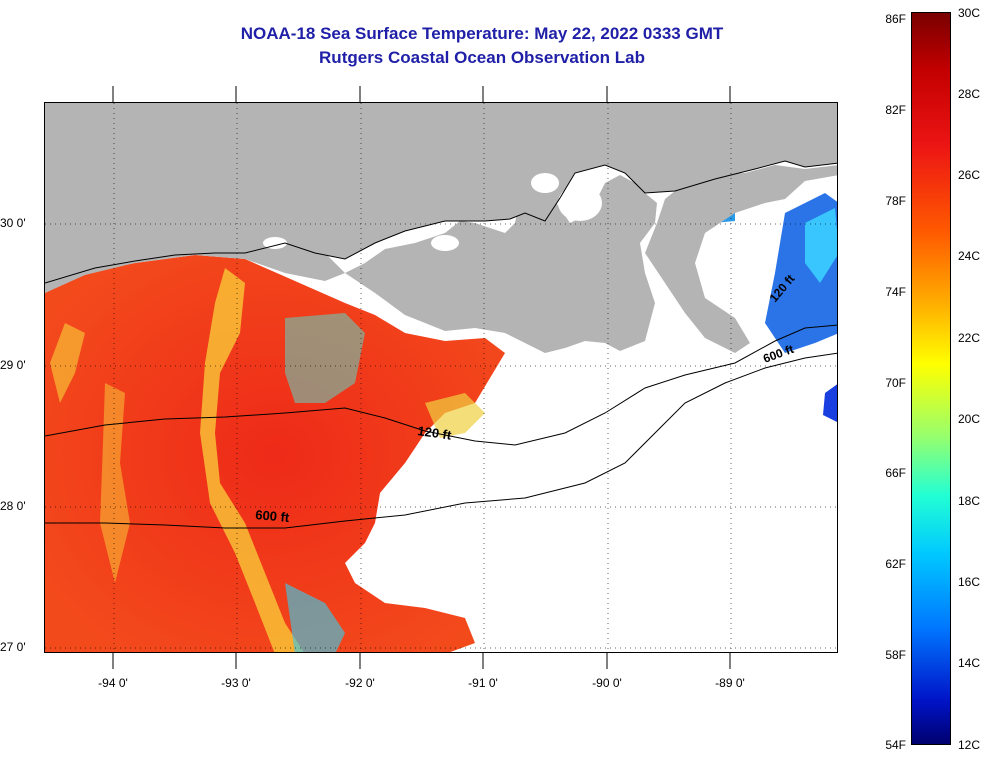  I want to click on colorbar-c-label: 22C, so click(969, 338).